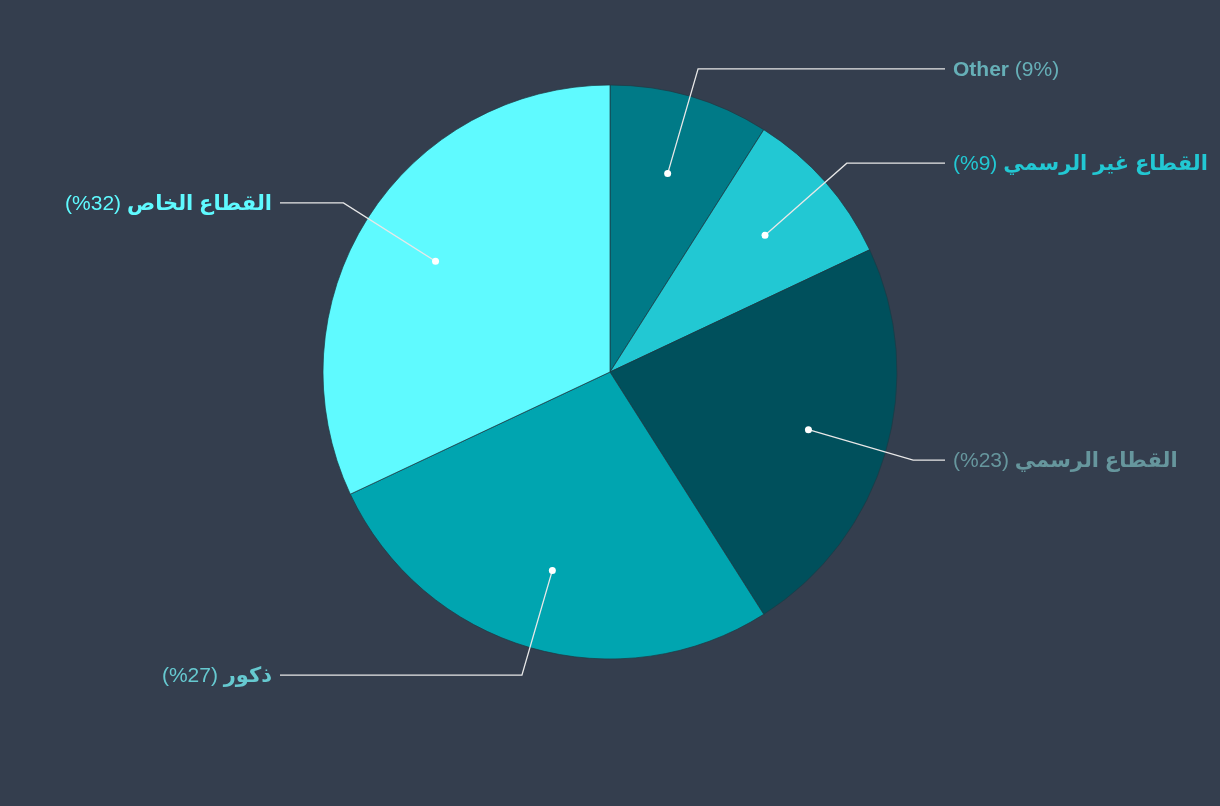  I want to click on data-label: (23%), so click(984, 460).